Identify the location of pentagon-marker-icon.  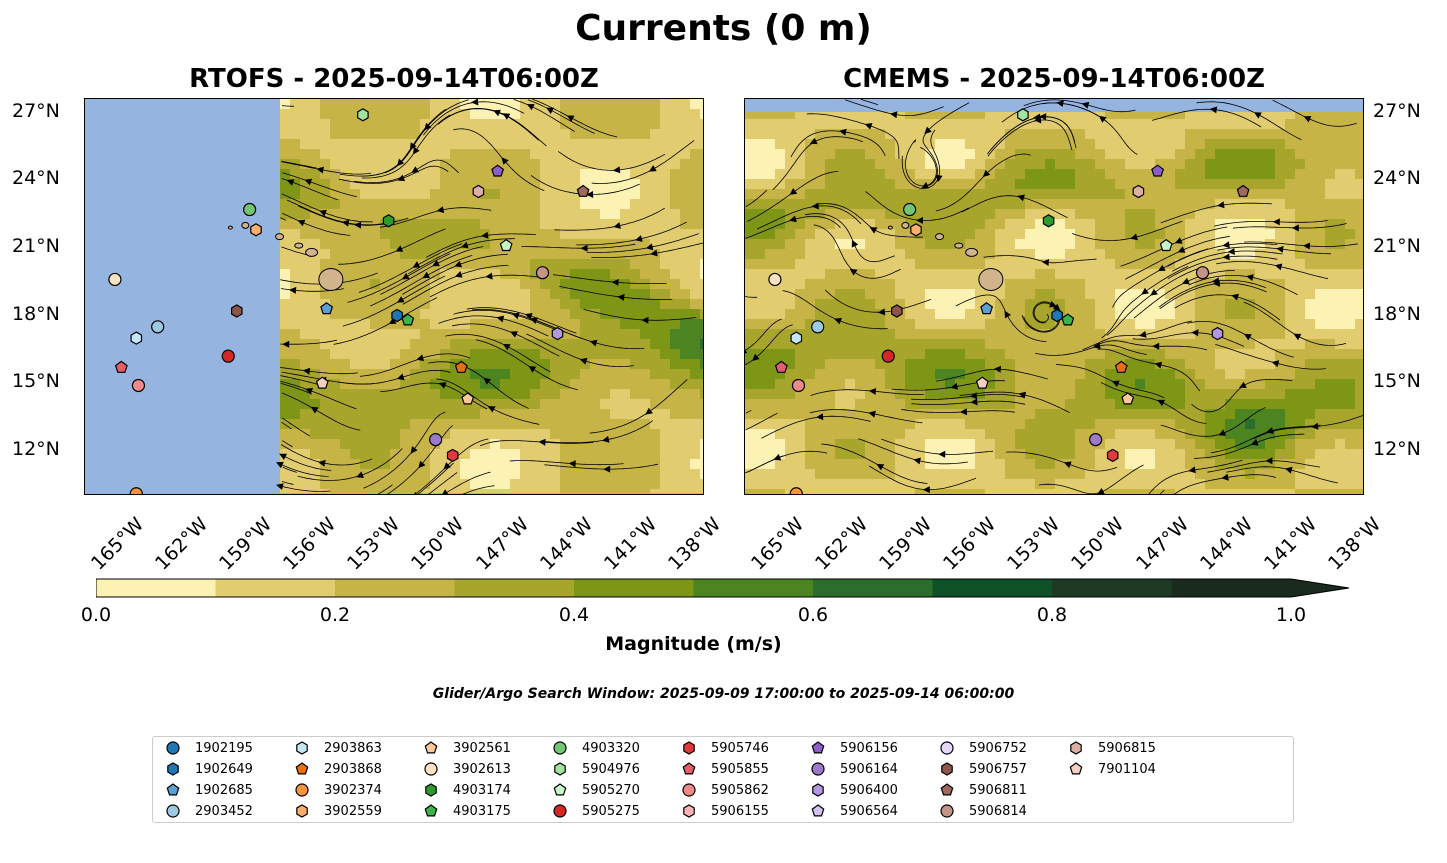
(560, 789).